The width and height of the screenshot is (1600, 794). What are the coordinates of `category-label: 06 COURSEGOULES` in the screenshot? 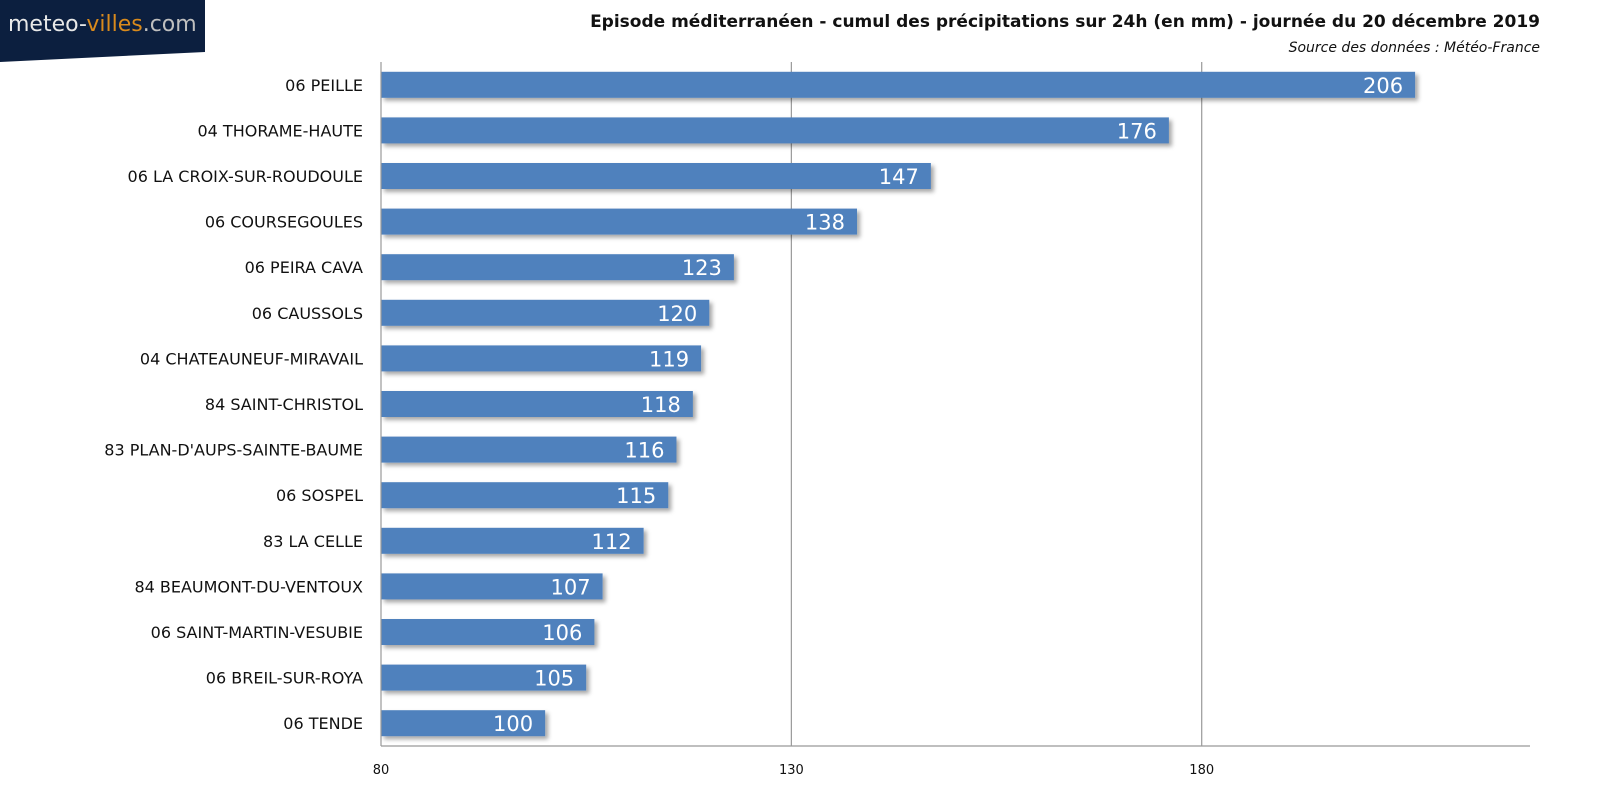 It's located at (284, 222).